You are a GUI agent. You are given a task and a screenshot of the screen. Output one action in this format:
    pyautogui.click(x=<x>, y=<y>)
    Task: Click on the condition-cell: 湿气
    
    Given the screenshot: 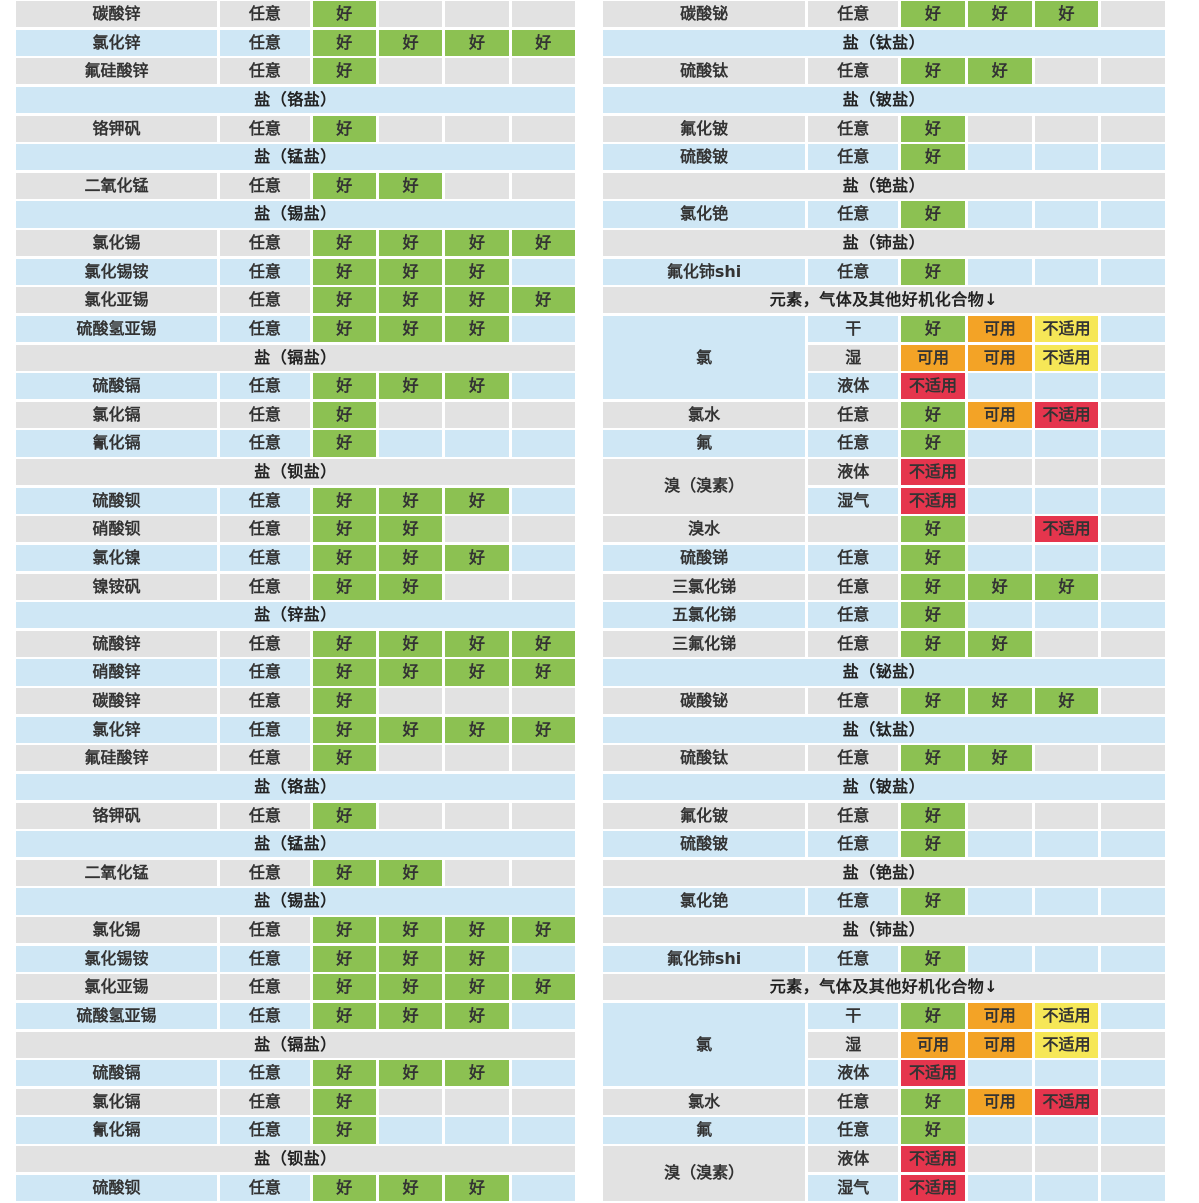 What is the action you would take?
    pyautogui.click(x=853, y=1187)
    